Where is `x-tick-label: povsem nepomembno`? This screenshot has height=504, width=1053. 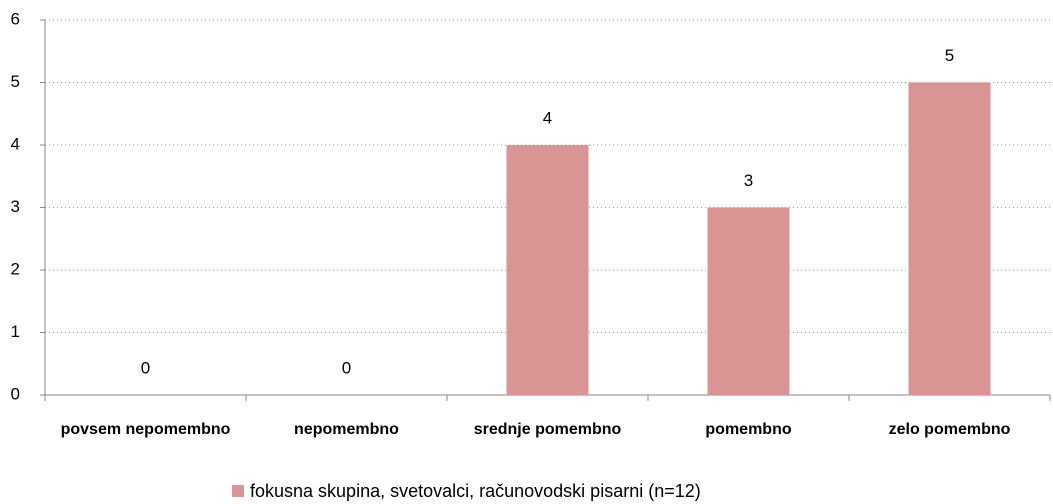 x-tick-label: povsem nepomembno is located at coordinates (146, 429).